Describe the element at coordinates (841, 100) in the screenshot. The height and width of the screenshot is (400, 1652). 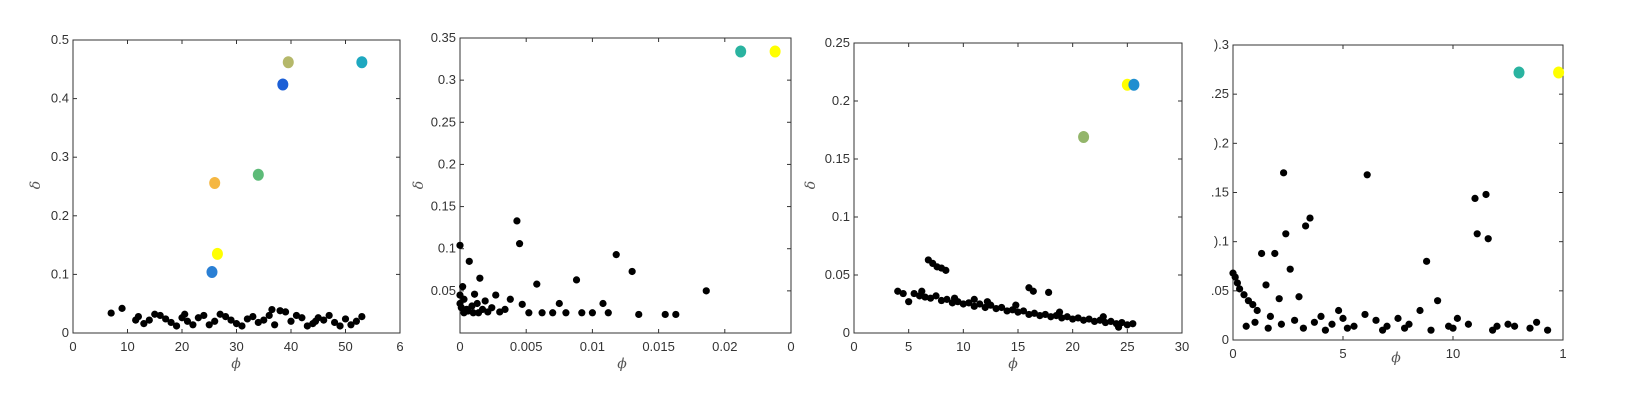
I see `y-tick-label: 0.2` at that location.